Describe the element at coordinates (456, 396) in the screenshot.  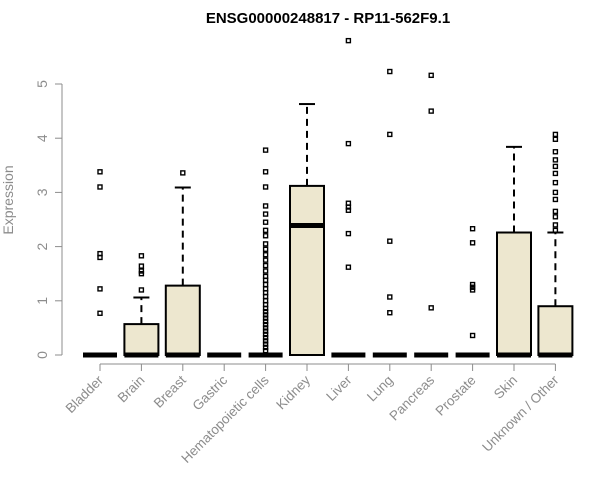
I see `x-tick-label: Prostate` at that location.